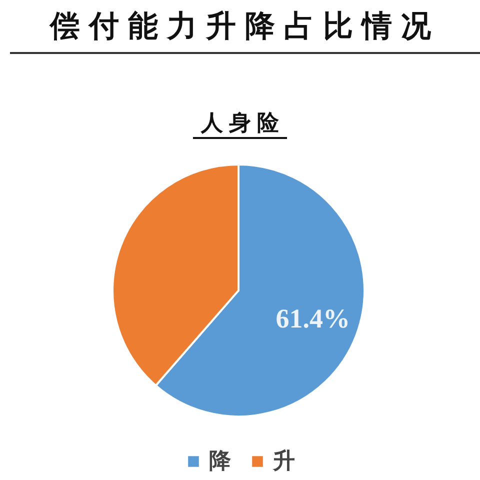 The width and height of the screenshot is (480, 480). Describe the element at coordinates (240, 125) in the screenshot. I see `chart-subtitle: 人身险` at that location.